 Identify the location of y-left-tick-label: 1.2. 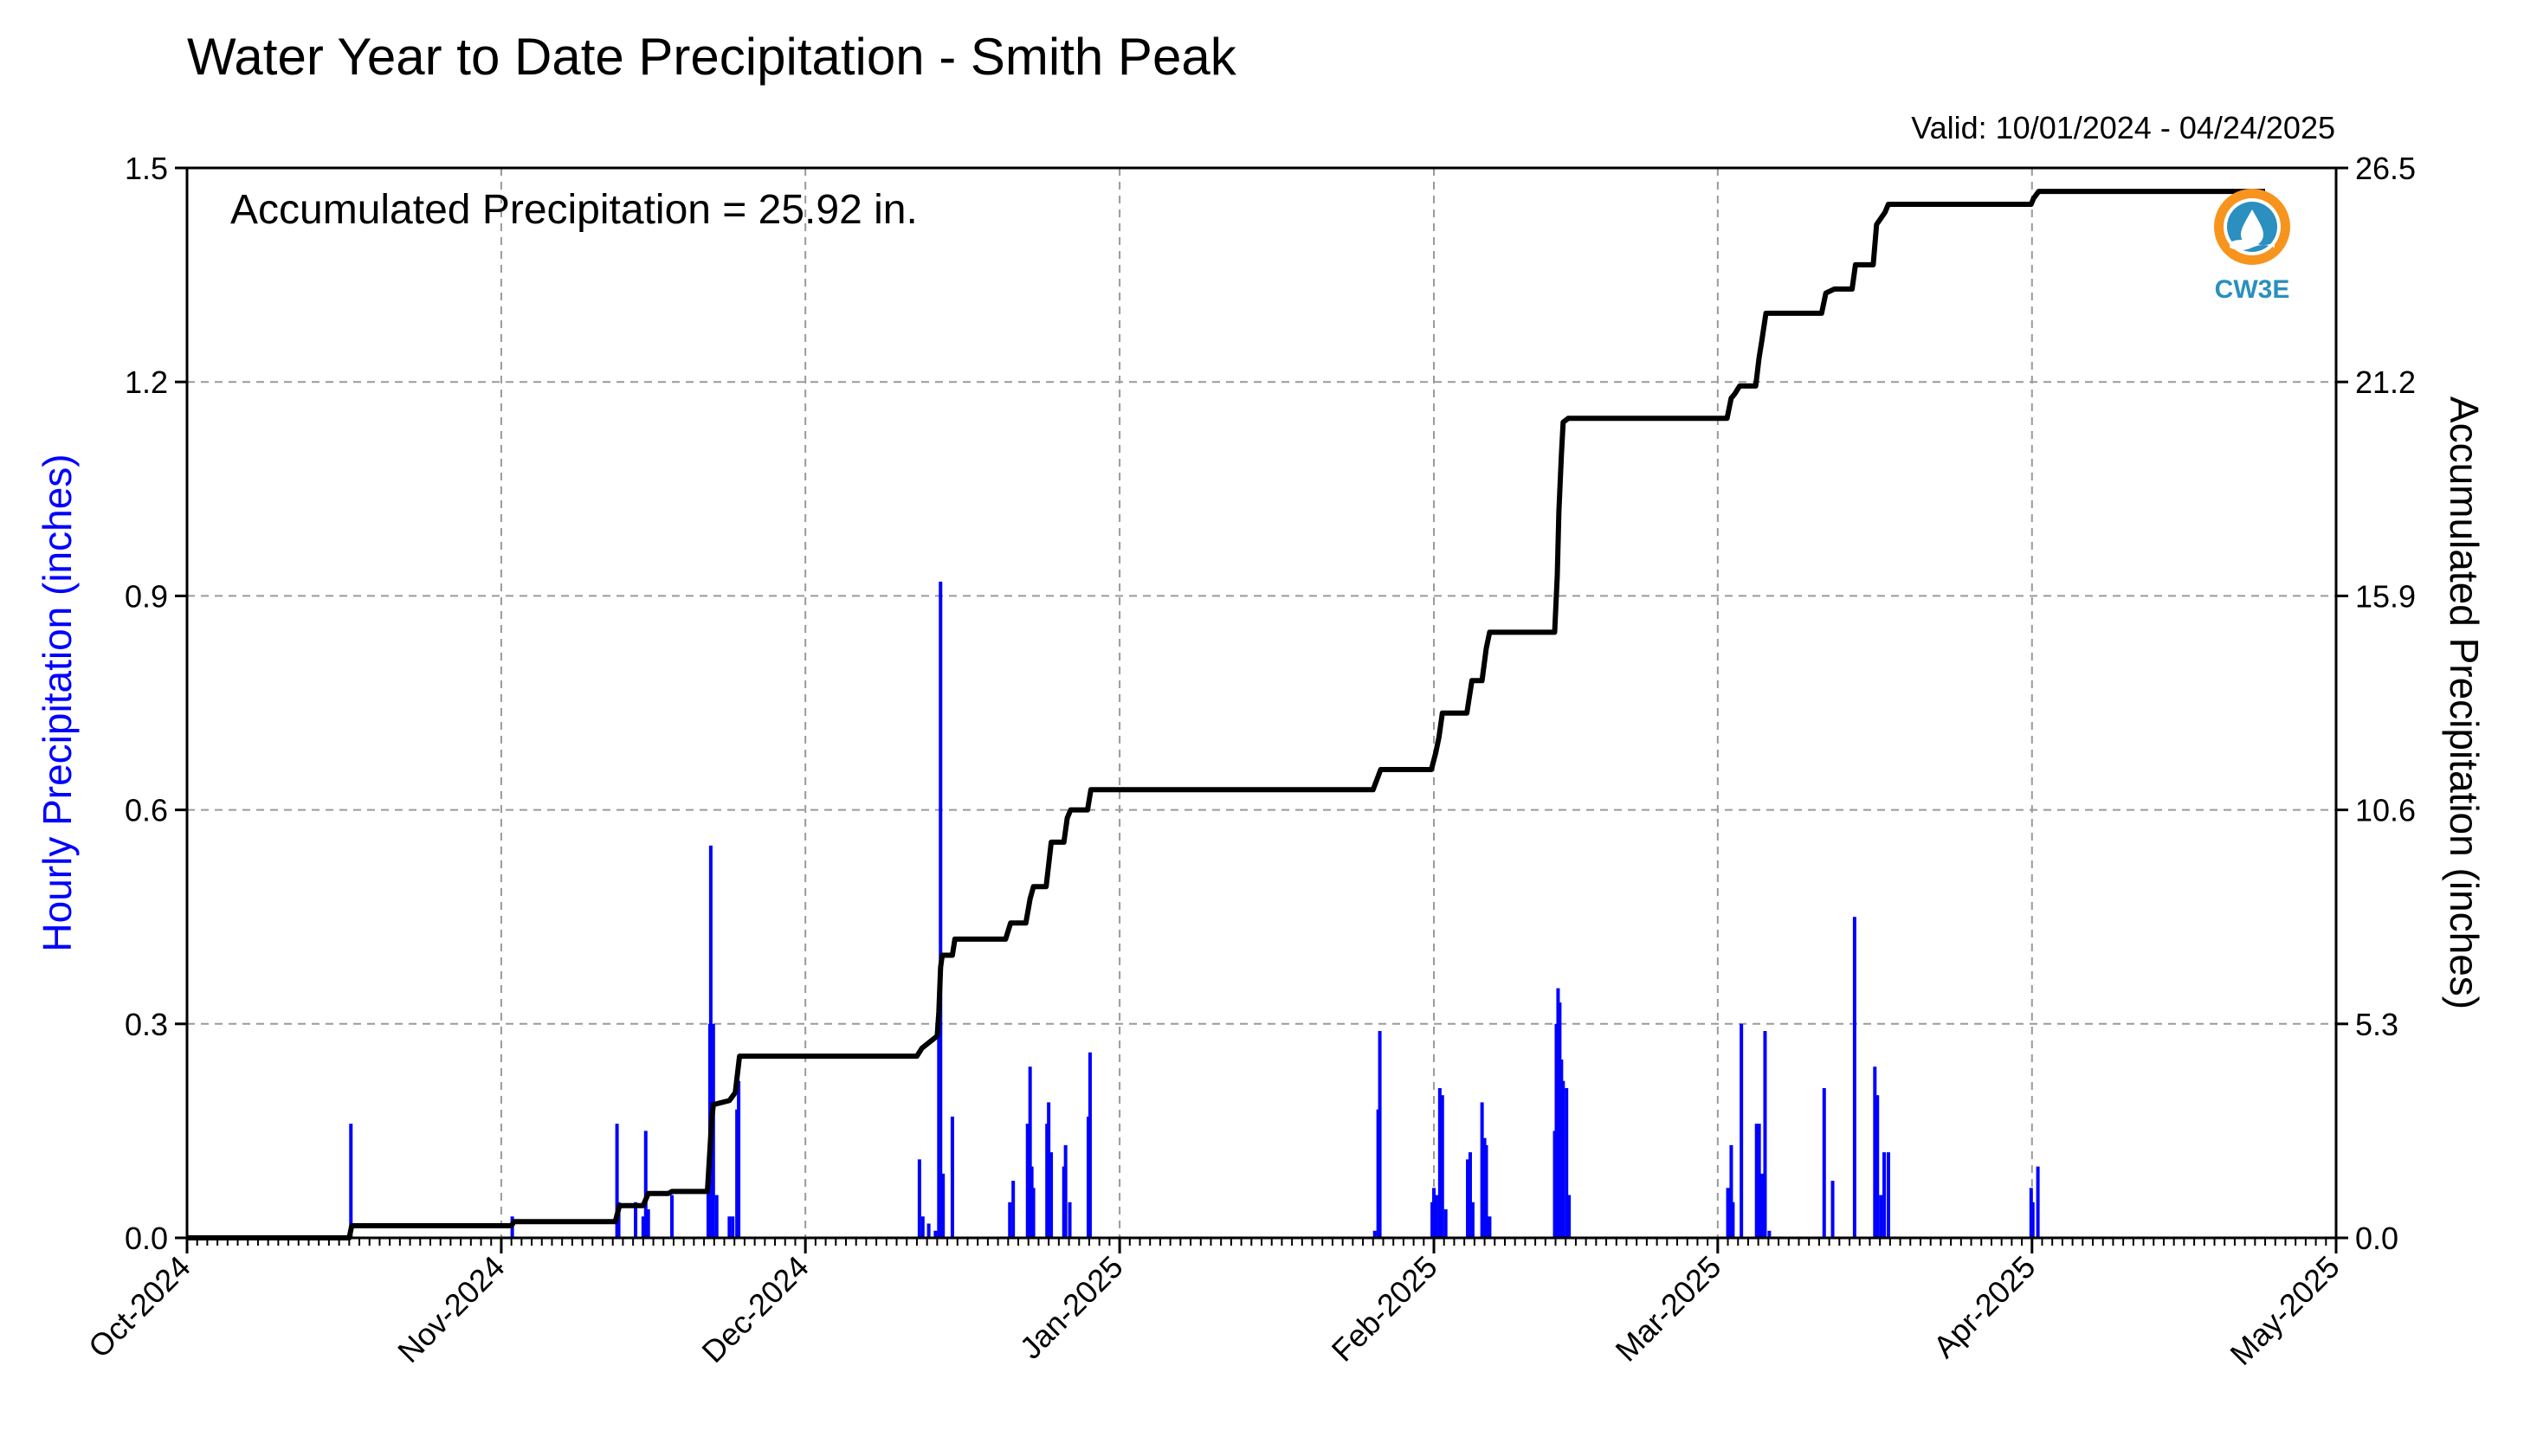
(146, 382).